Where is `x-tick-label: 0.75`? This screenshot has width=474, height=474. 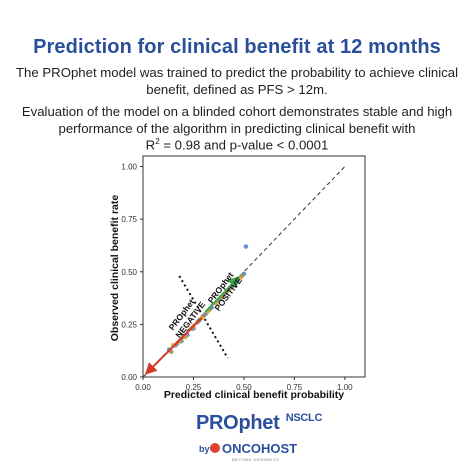
x-tick-label: 0.75 is located at coordinates (295, 387).